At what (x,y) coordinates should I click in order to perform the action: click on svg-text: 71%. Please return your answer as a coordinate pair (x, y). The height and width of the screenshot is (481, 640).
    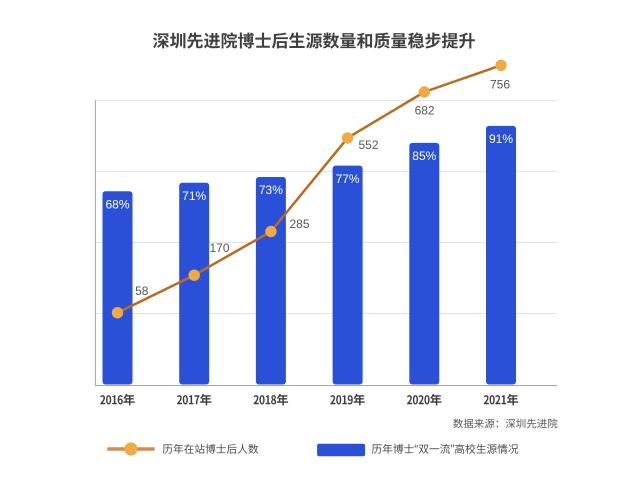
    Looking at the image, I should click on (194, 196).